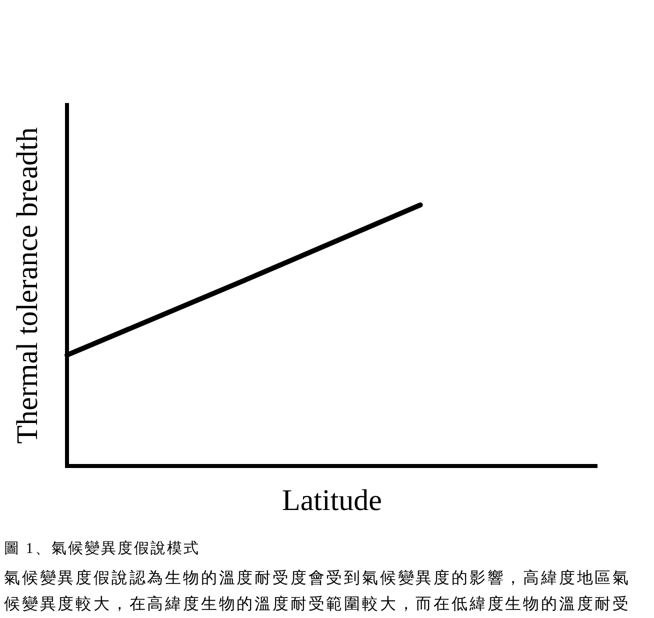  I want to click on x-axis-title: Latitude, so click(332, 500).